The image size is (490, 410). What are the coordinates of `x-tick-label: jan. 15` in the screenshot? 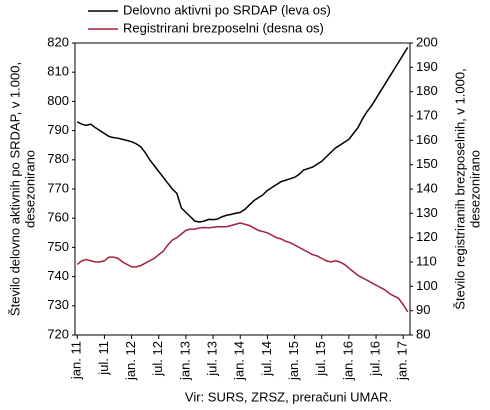 It's located at (293, 361).